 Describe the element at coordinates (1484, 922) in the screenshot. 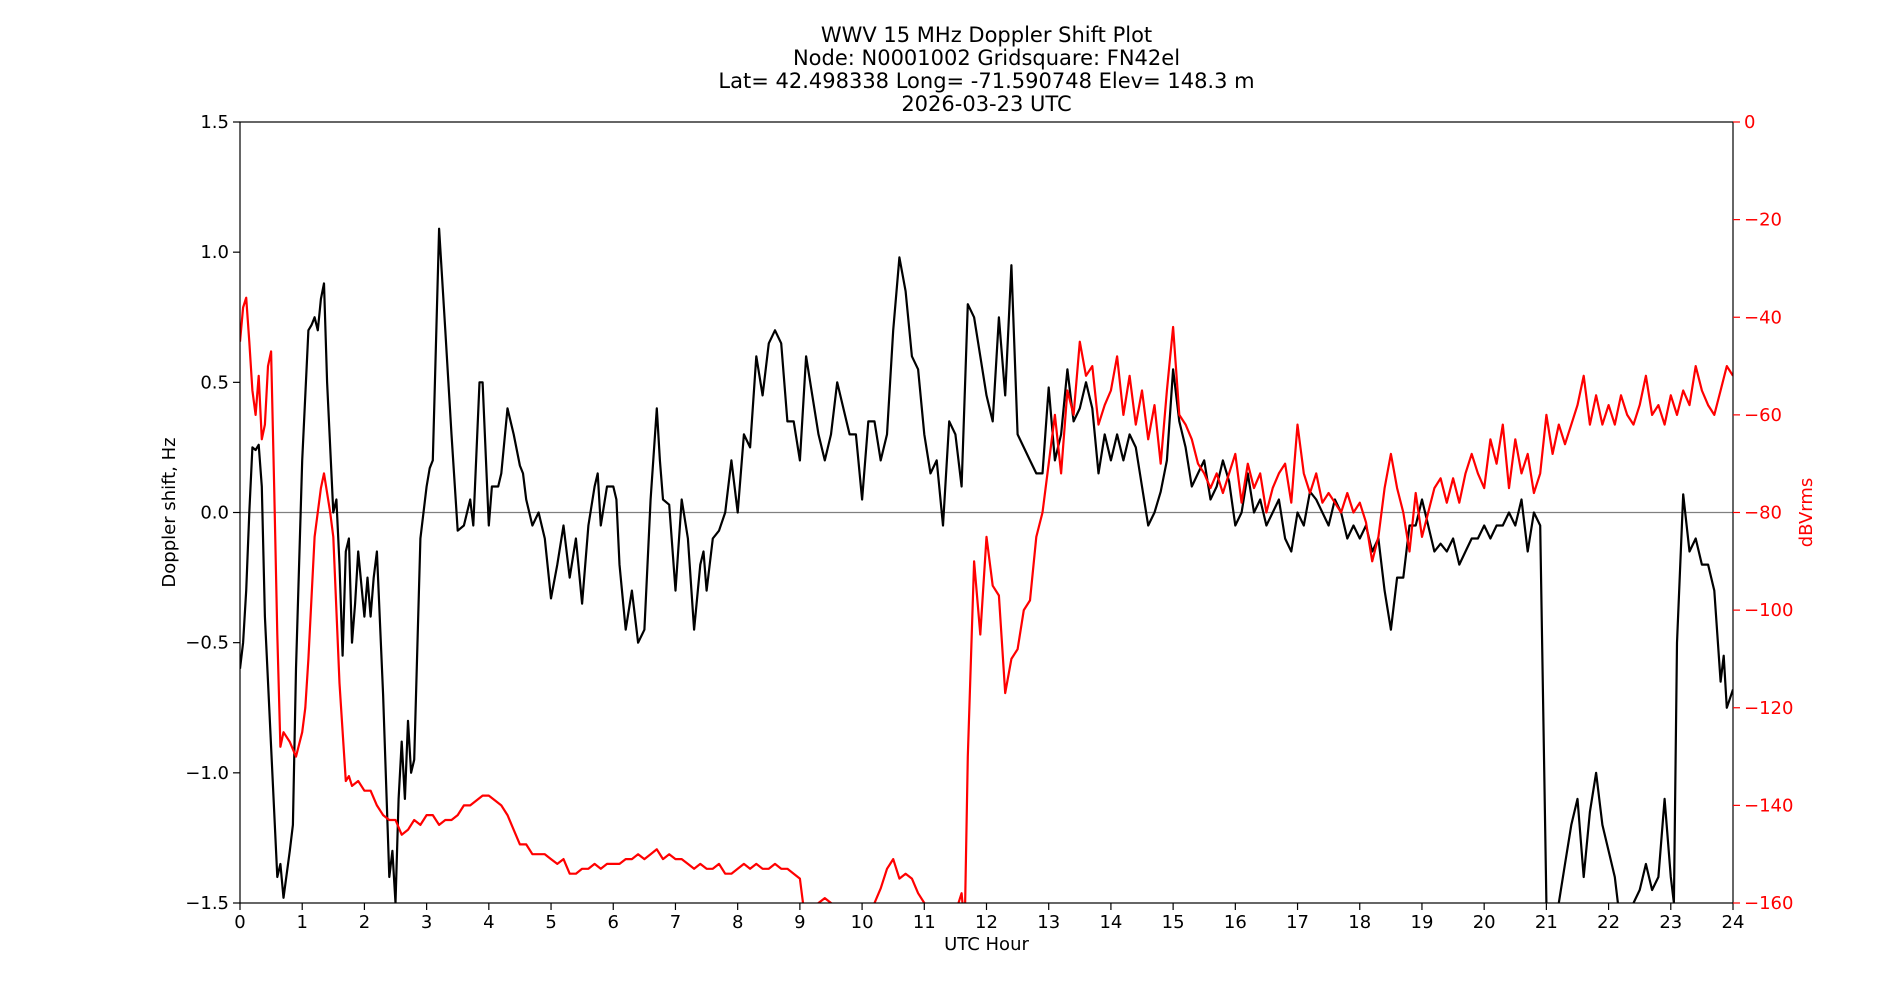

I see `x-tick-label-20: 20` at that location.